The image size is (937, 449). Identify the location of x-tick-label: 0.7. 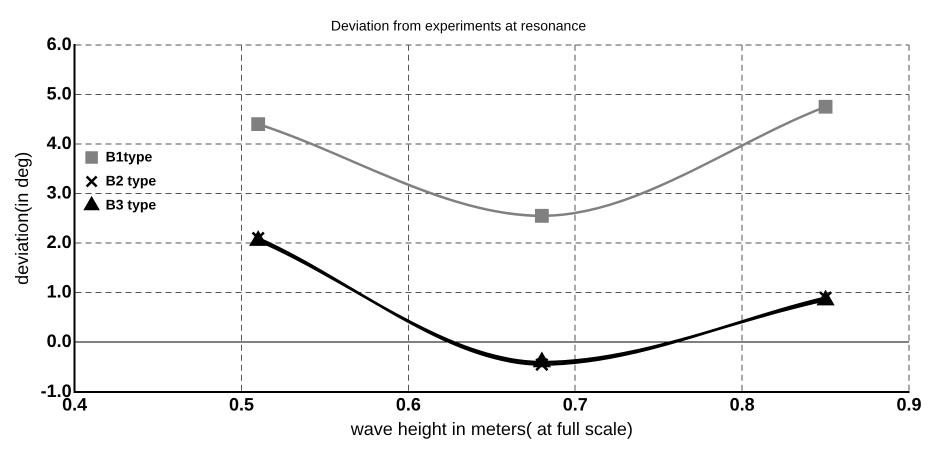
(575, 404).